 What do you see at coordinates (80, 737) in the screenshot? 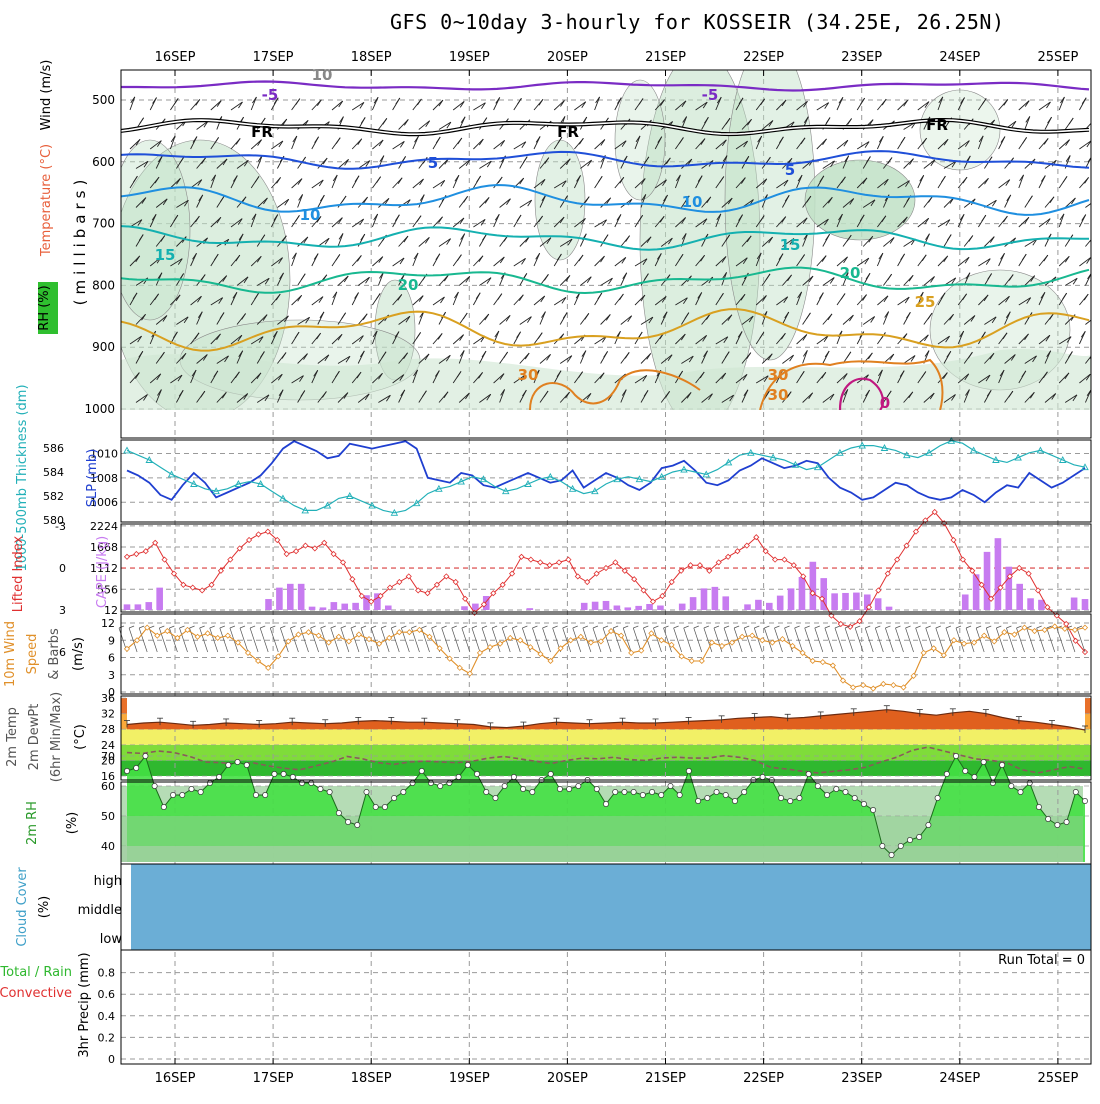
I see `temp-unit-label: (°C)` at bounding box center [80, 737].